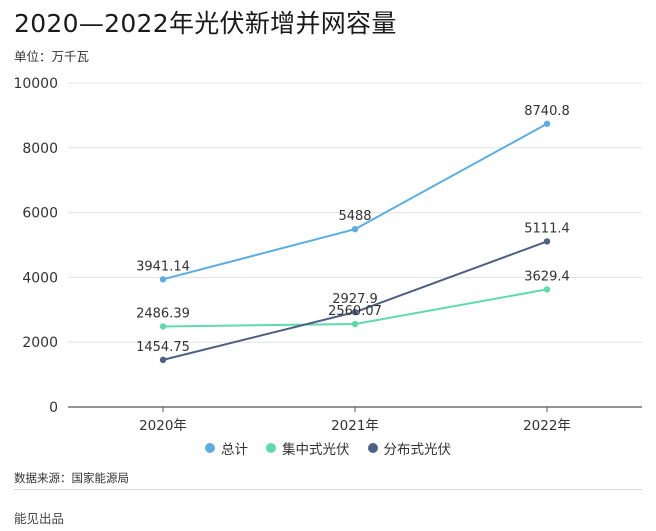 The image size is (656, 531). What do you see at coordinates (547, 228) in the screenshot?
I see `data-label: 5111.4` at bounding box center [547, 228].